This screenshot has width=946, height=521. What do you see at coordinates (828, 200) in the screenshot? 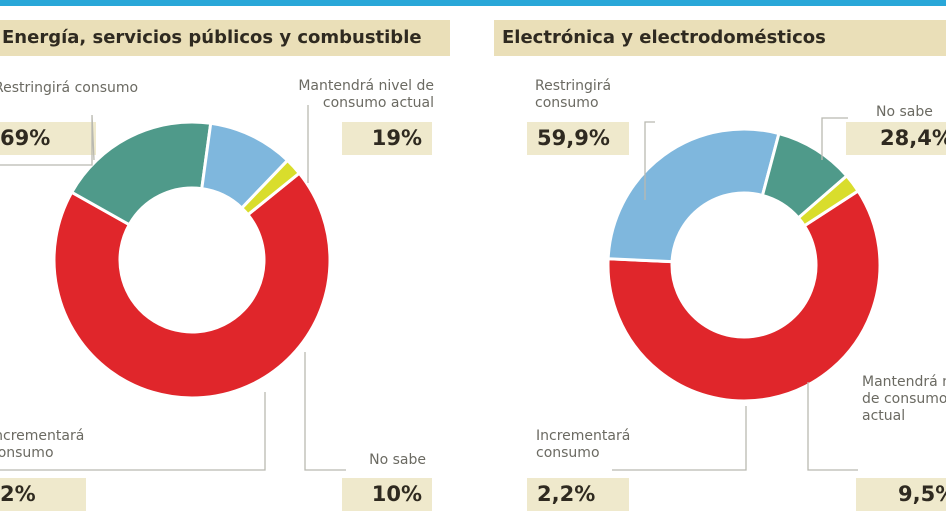
I see `chart-2-slice-incrementara` at bounding box center [828, 200].